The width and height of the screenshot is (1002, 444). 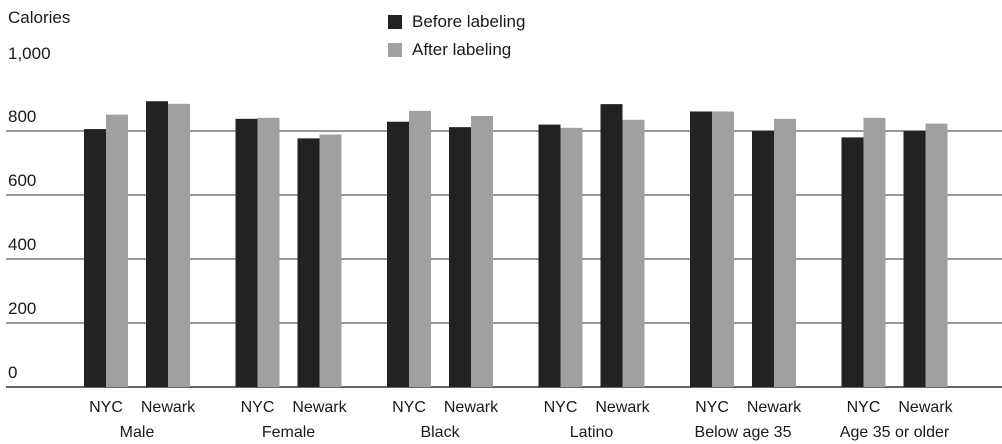 I want to click on bar-latino-nyc-after, so click(x=571, y=257).